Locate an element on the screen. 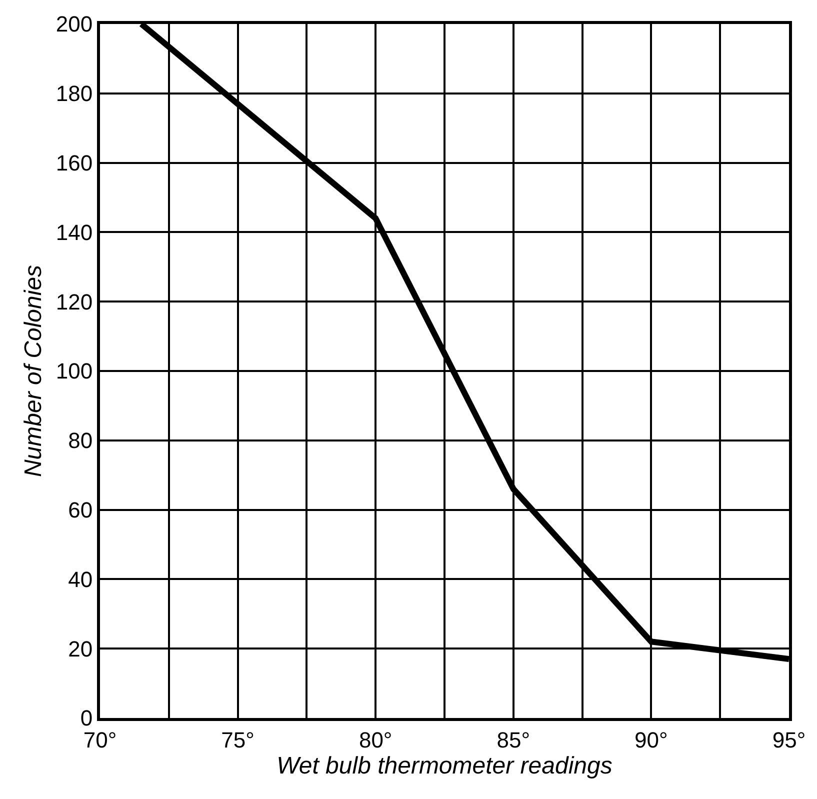 The width and height of the screenshot is (817, 799). y-tick-label: 60 is located at coordinates (80, 510).